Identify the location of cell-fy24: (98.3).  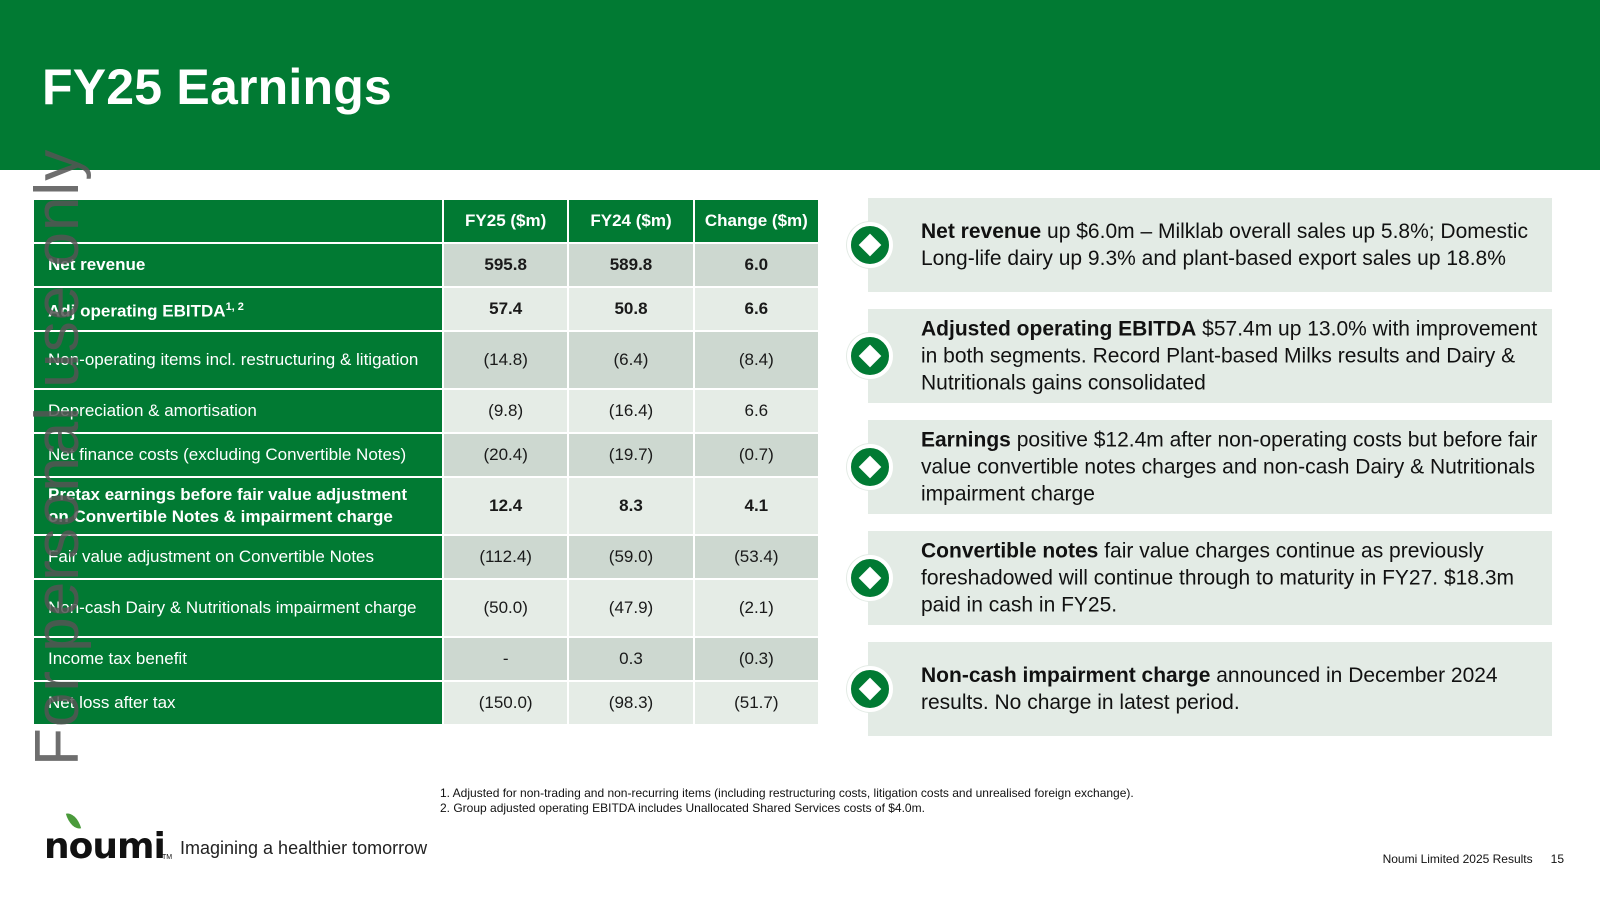
(631, 703).